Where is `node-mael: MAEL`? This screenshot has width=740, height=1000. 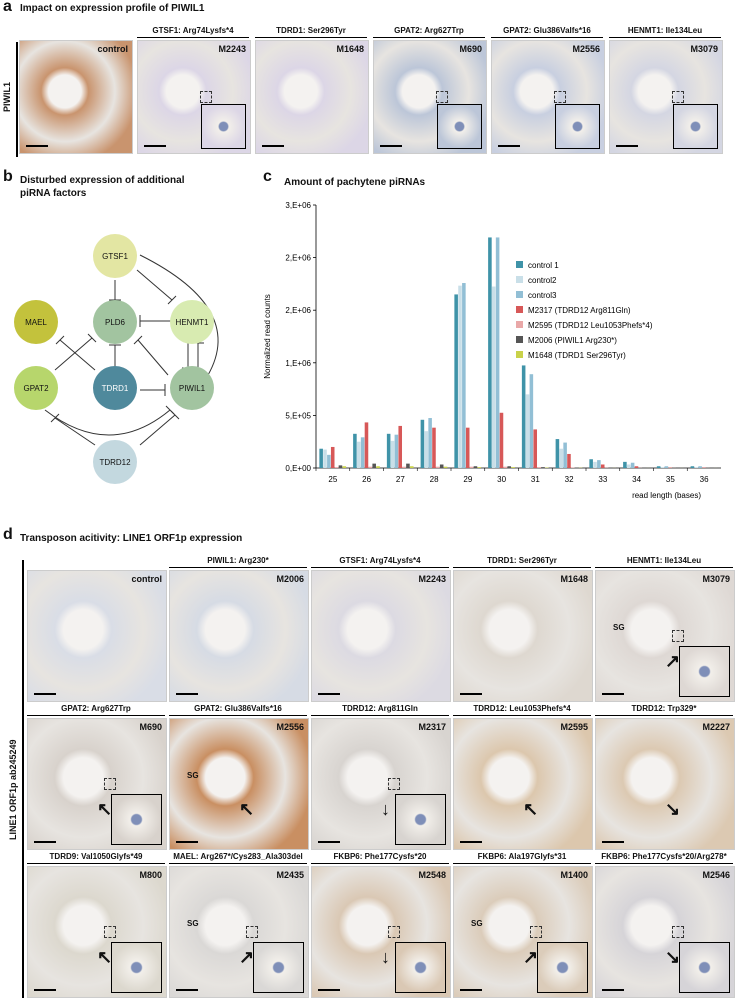 node-mael: MAEL is located at coordinates (36, 322).